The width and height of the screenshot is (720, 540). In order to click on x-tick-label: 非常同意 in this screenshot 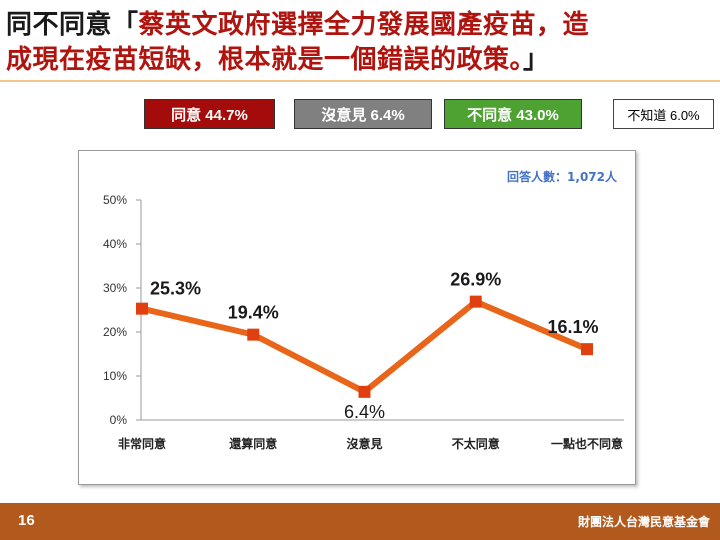, I will do `click(142, 443)`.